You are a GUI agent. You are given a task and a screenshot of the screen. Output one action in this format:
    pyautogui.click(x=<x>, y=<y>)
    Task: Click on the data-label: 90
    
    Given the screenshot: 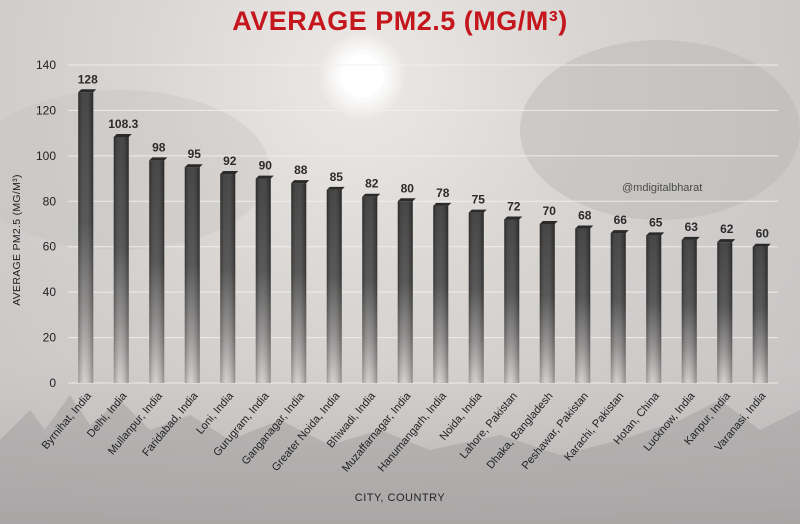 What is the action you would take?
    pyautogui.click(x=266, y=166)
    